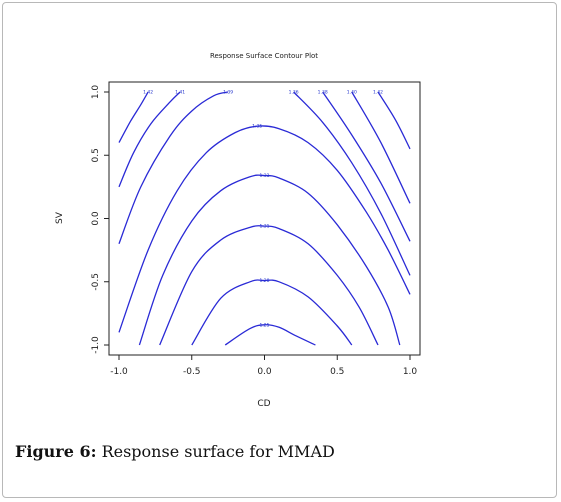 This screenshot has width=561, height=502. What do you see at coordinates (96, 92) in the screenshot?
I see `y-tick-label-5: 1.0` at bounding box center [96, 92].